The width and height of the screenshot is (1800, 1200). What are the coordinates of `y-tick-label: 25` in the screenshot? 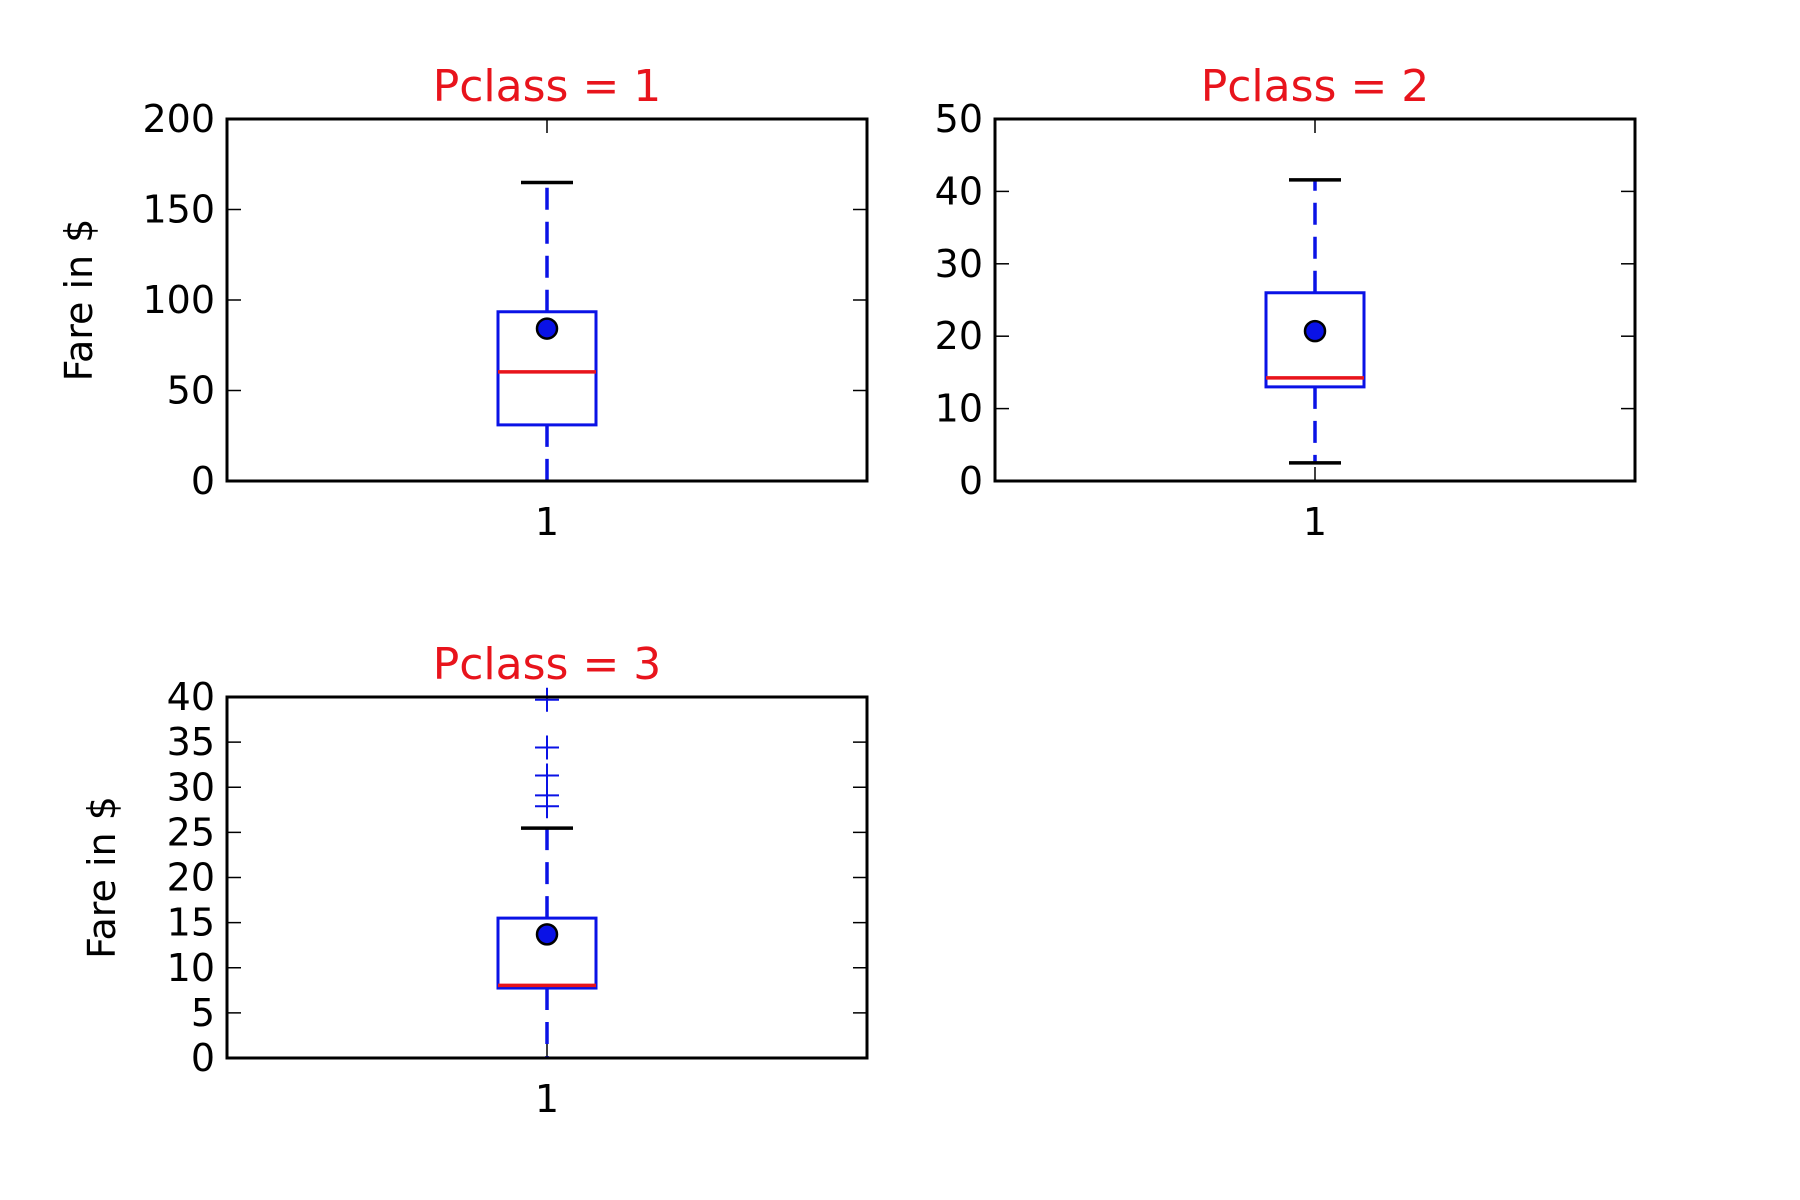 It's located at (191, 832).